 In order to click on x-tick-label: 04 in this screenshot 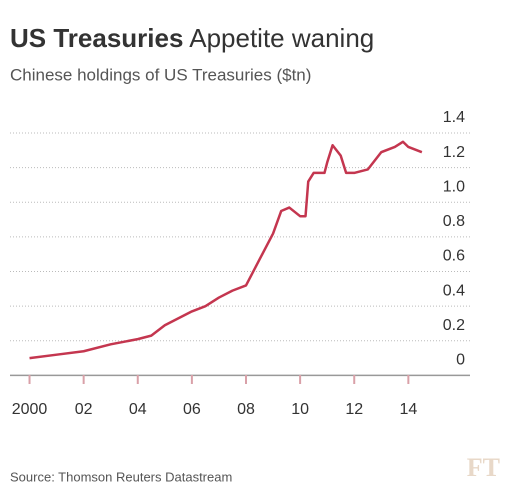, I will do `click(138, 409)`.